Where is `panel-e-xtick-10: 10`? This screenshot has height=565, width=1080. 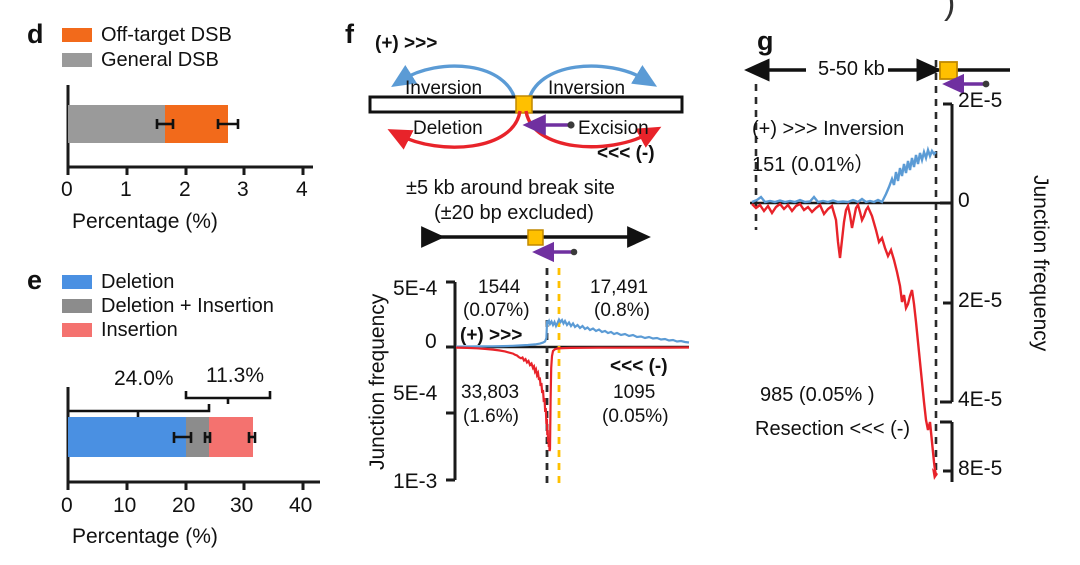 panel-e-xtick-10: 10 is located at coordinates (125, 505).